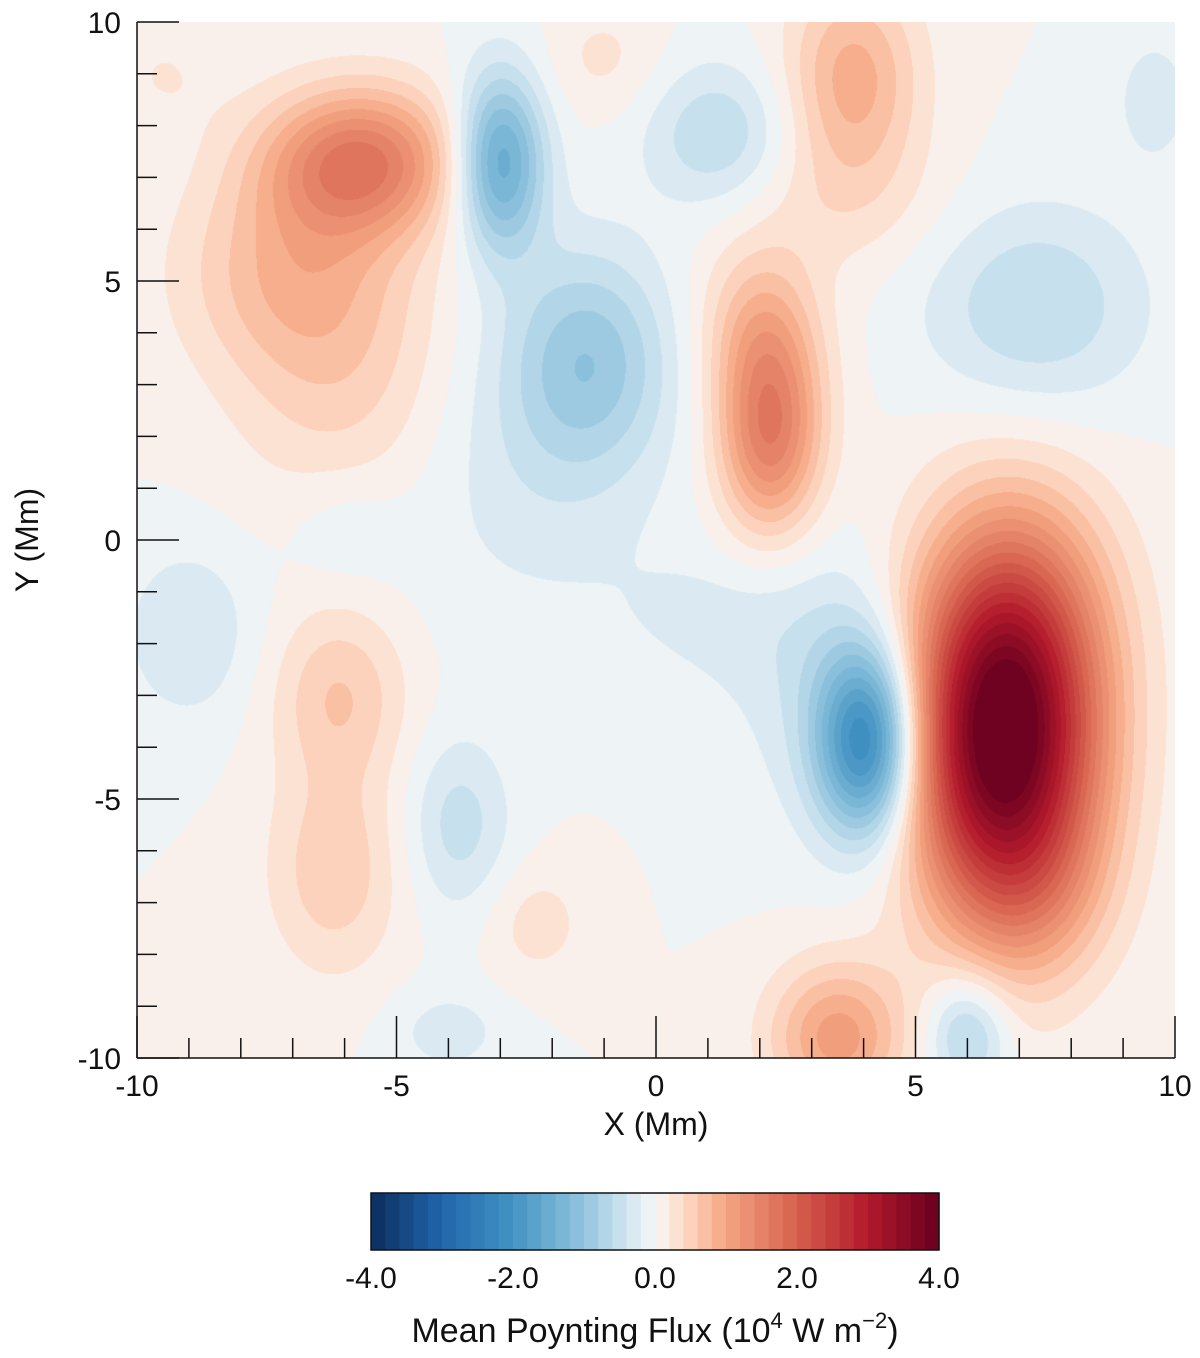 This screenshot has width=1200, height=1358. Describe the element at coordinates (892, 1331) in the screenshot. I see `colorbar-label-close: )` at that location.